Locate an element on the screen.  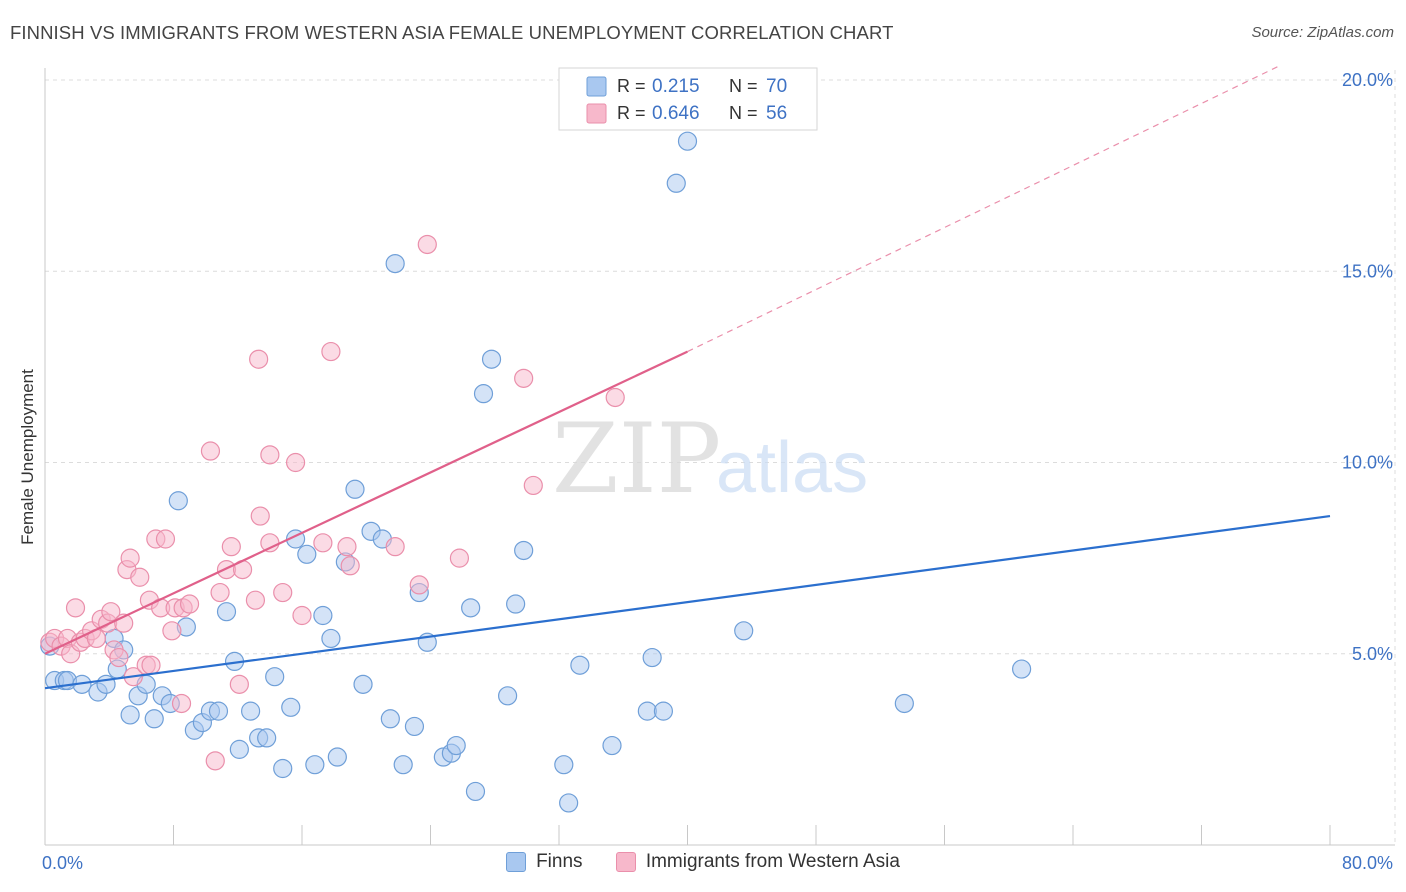
legend-label-immigrants: Immigrants from Western Asia is located at coordinates (772, 861).